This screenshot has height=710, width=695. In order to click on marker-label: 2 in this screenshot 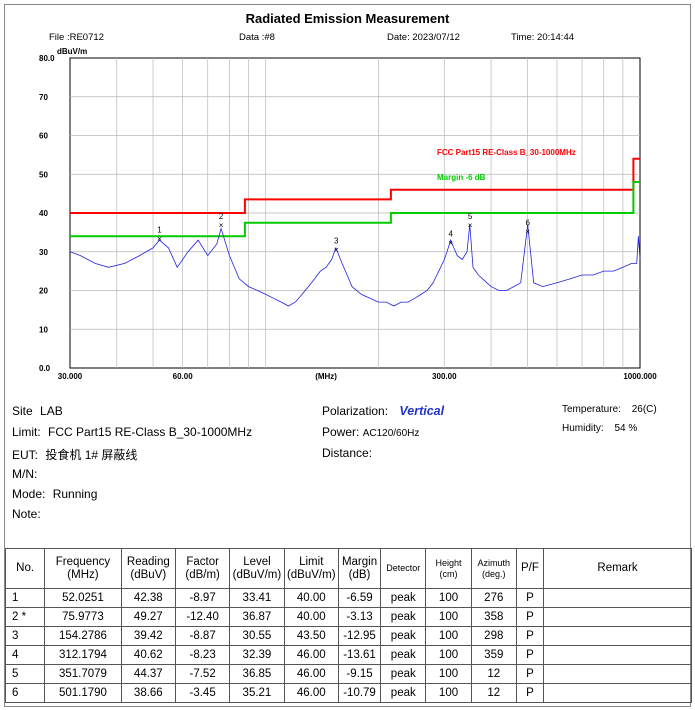, I will do `click(221, 216)`.